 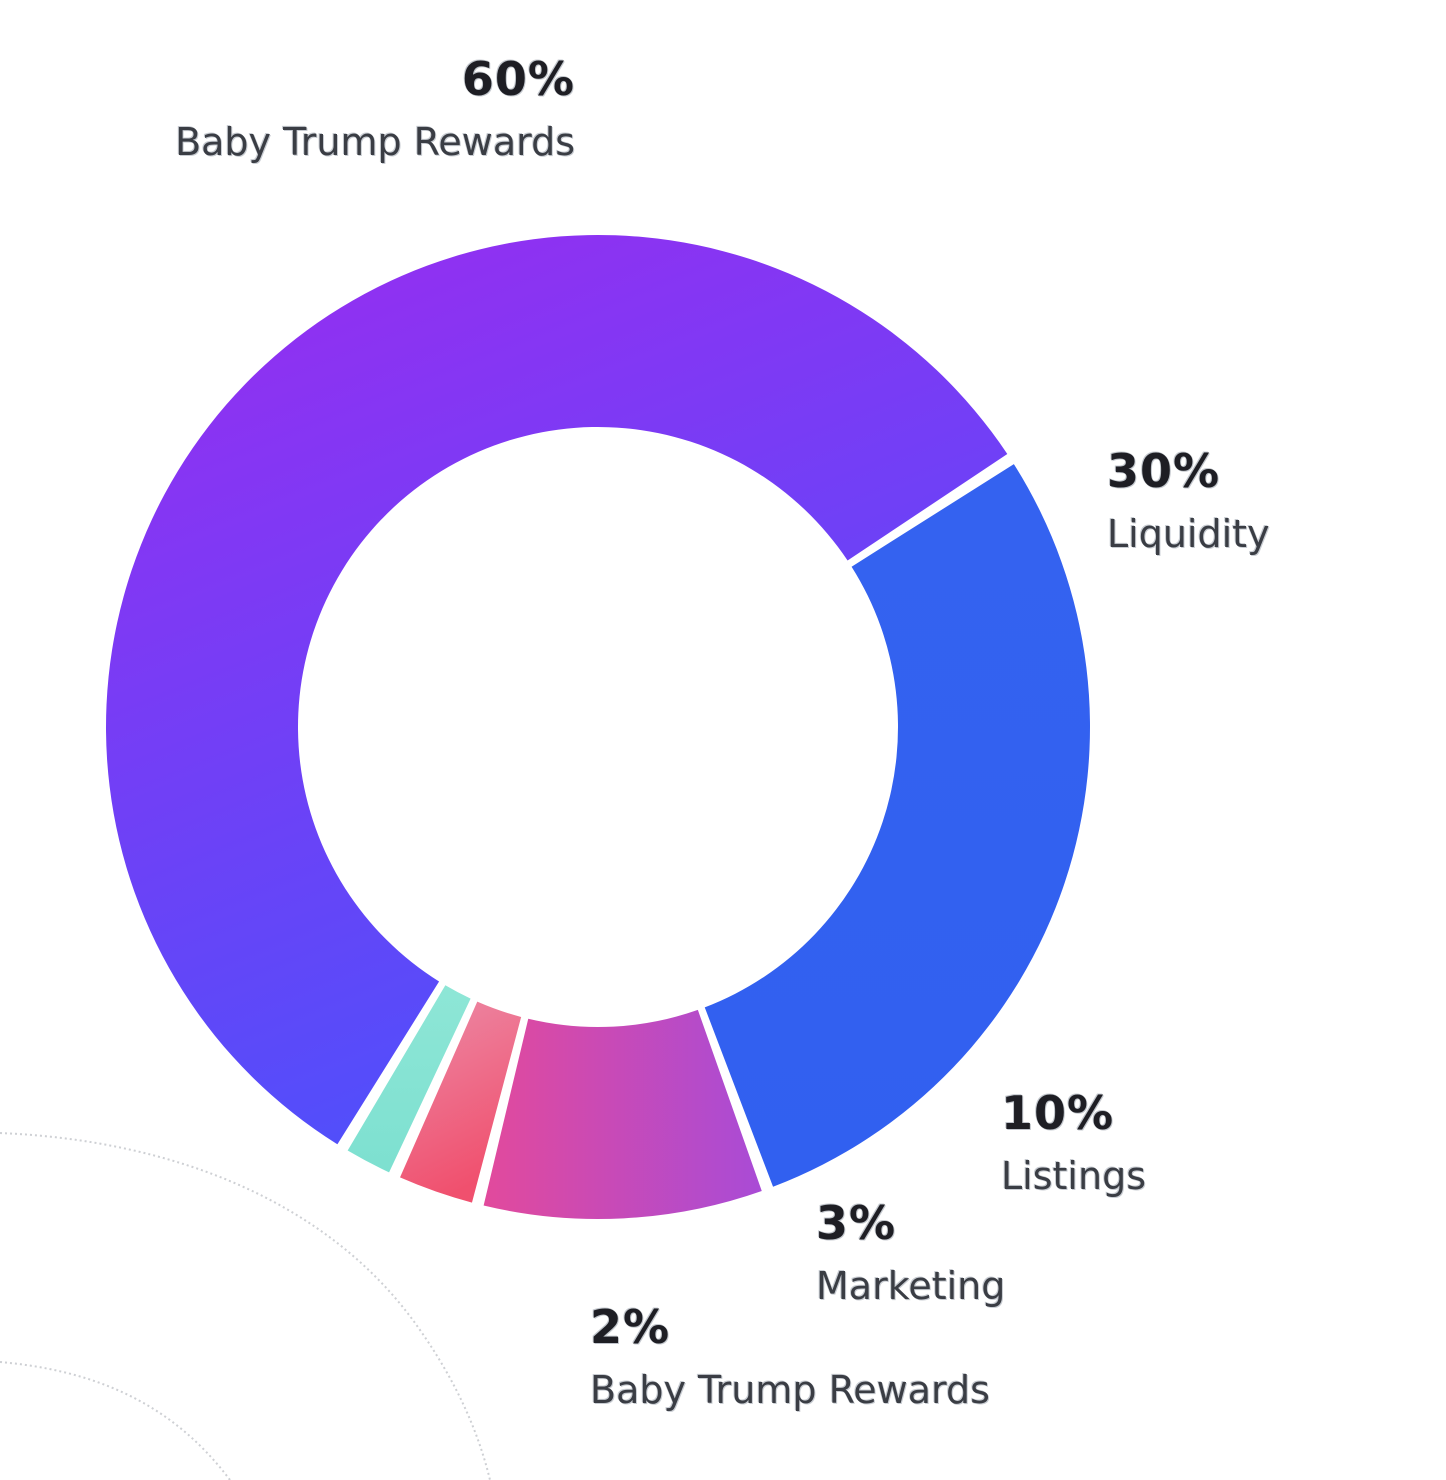 What do you see at coordinates (375, 142) in the screenshot?
I see `label-rewards-60-name: Baby Trump Rewards` at bounding box center [375, 142].